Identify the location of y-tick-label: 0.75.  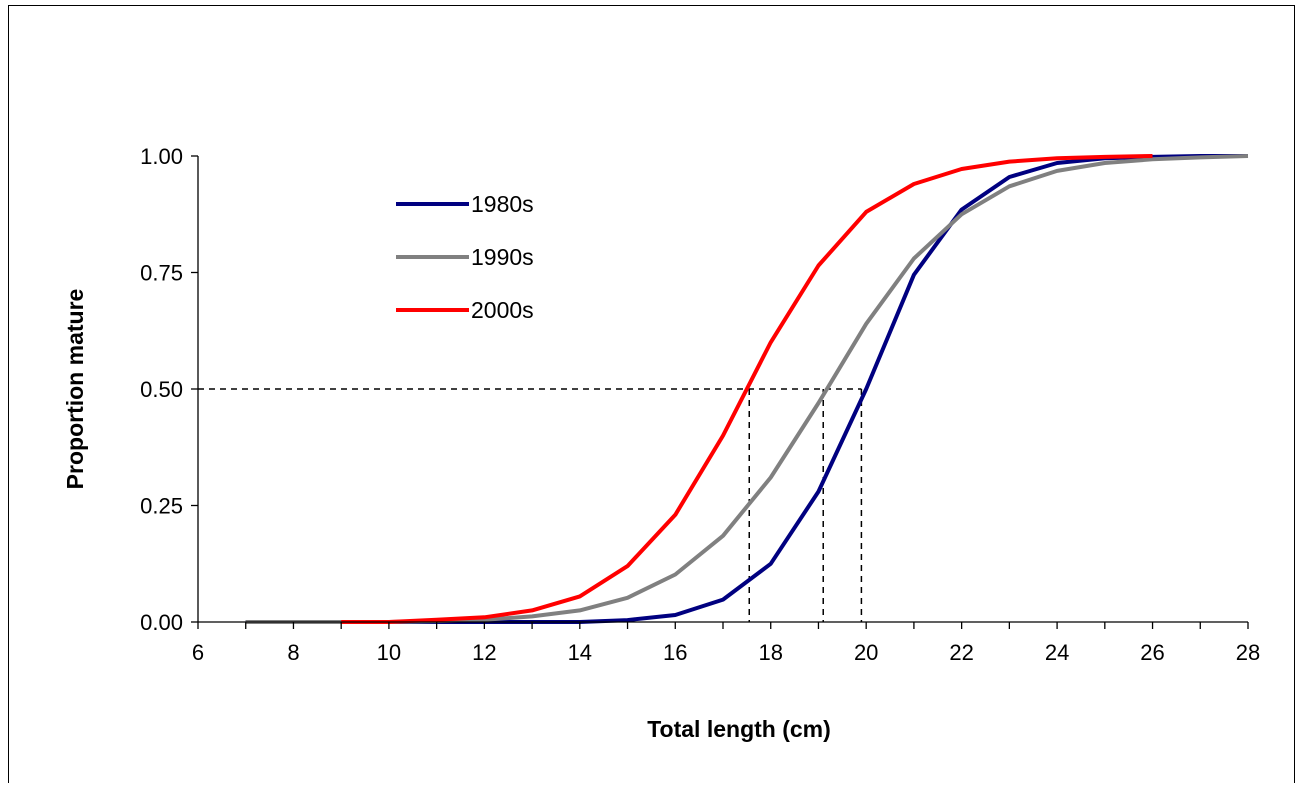
(161, 273).